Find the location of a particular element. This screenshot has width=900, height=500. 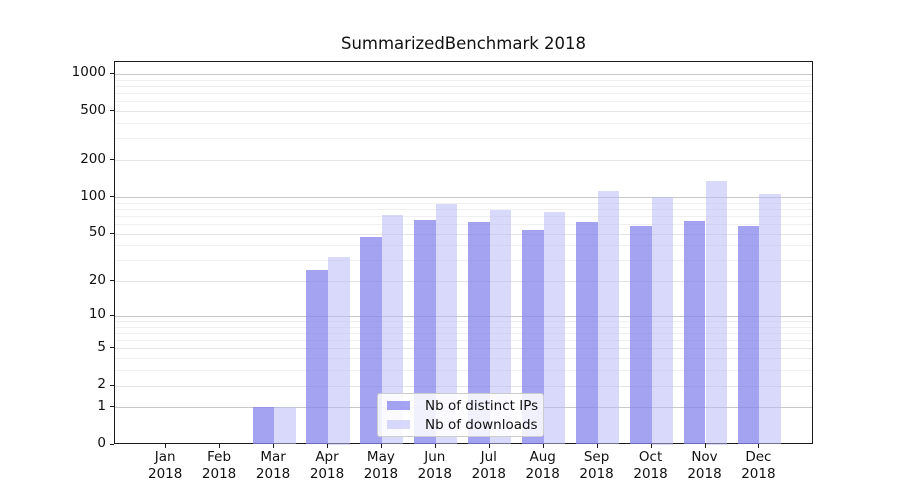

x-tick-label: Nov 2018 is located at coordinates (704, 465).